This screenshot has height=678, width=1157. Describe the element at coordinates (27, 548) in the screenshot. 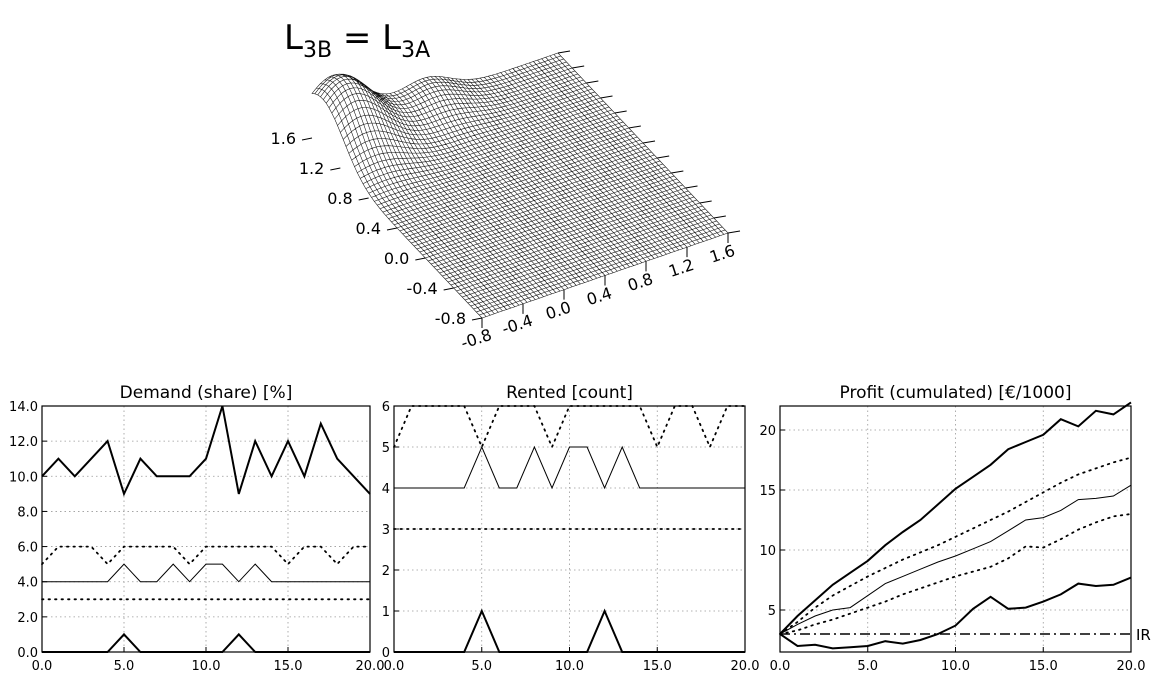

I see `y-tick-label: 6.0` at that location.